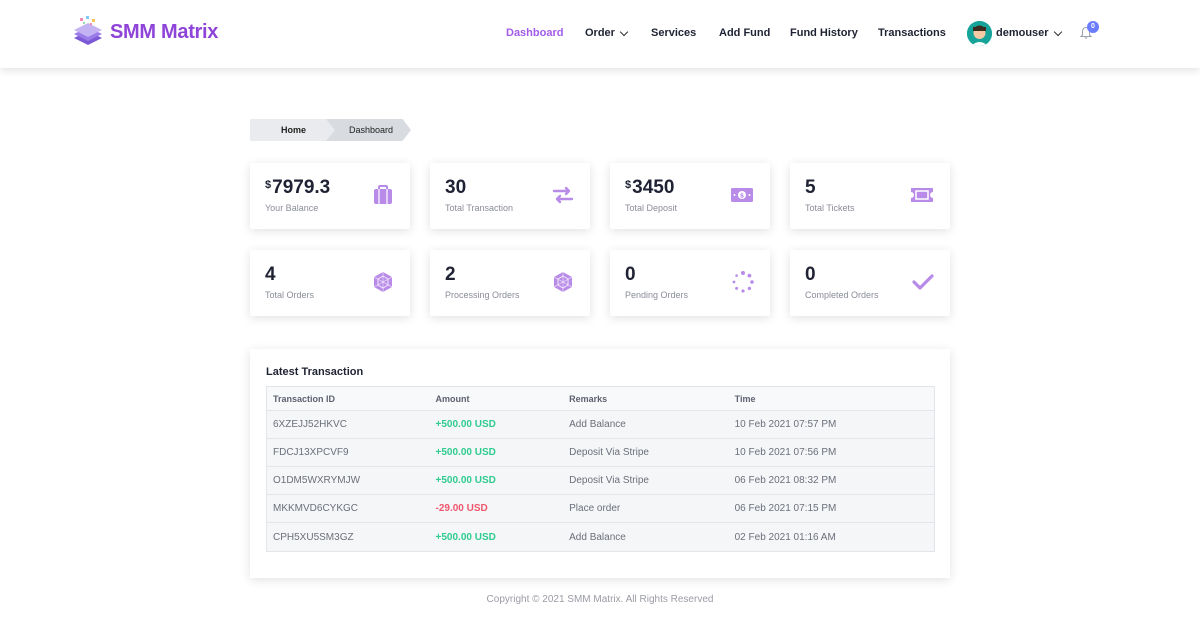 This screenshot has height=617, width=1200. I want to click on user-name: demouser, so click(1022, 33).